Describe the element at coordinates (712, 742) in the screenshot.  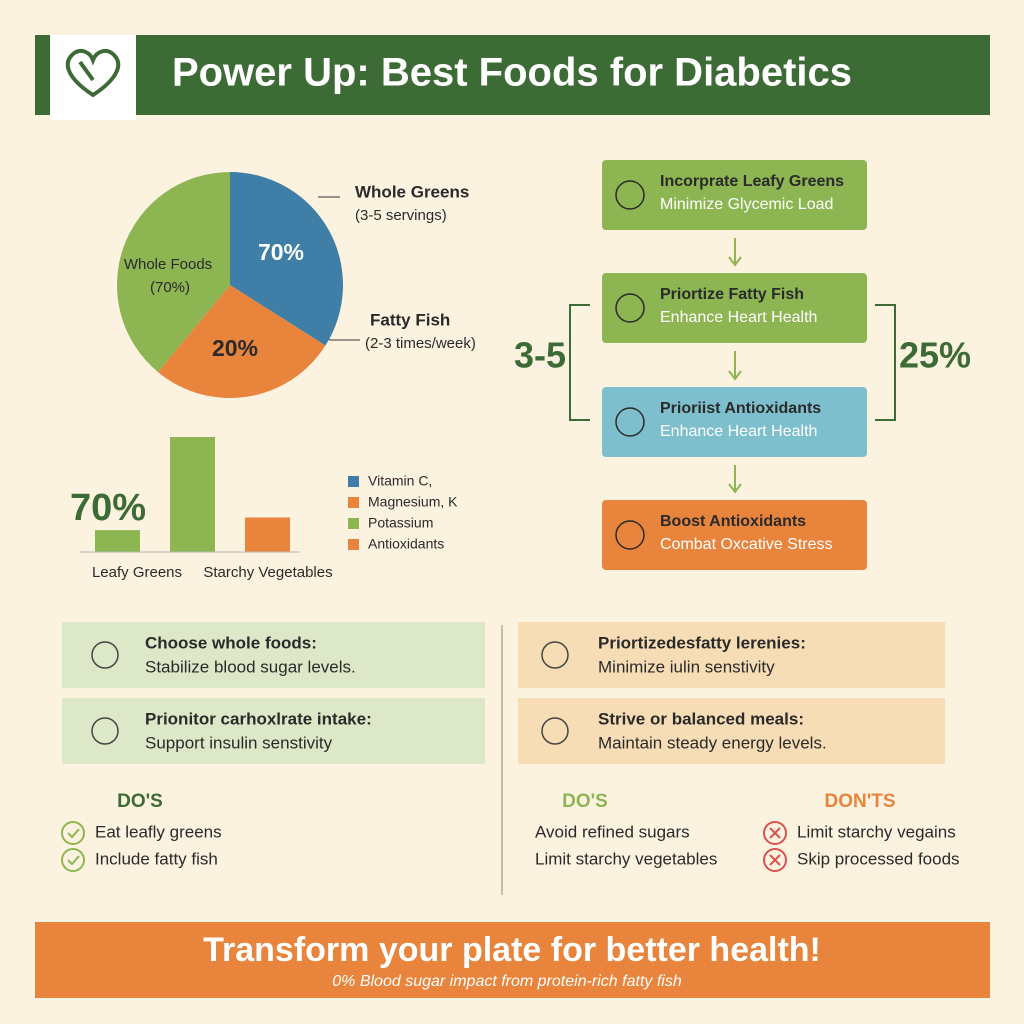
I see `tip-text: Maintain steady energy levels.` at that location.